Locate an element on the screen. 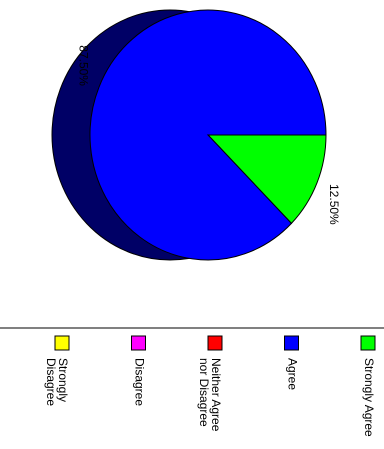  data-label: 12.50% is located at coordinates (334, 204).